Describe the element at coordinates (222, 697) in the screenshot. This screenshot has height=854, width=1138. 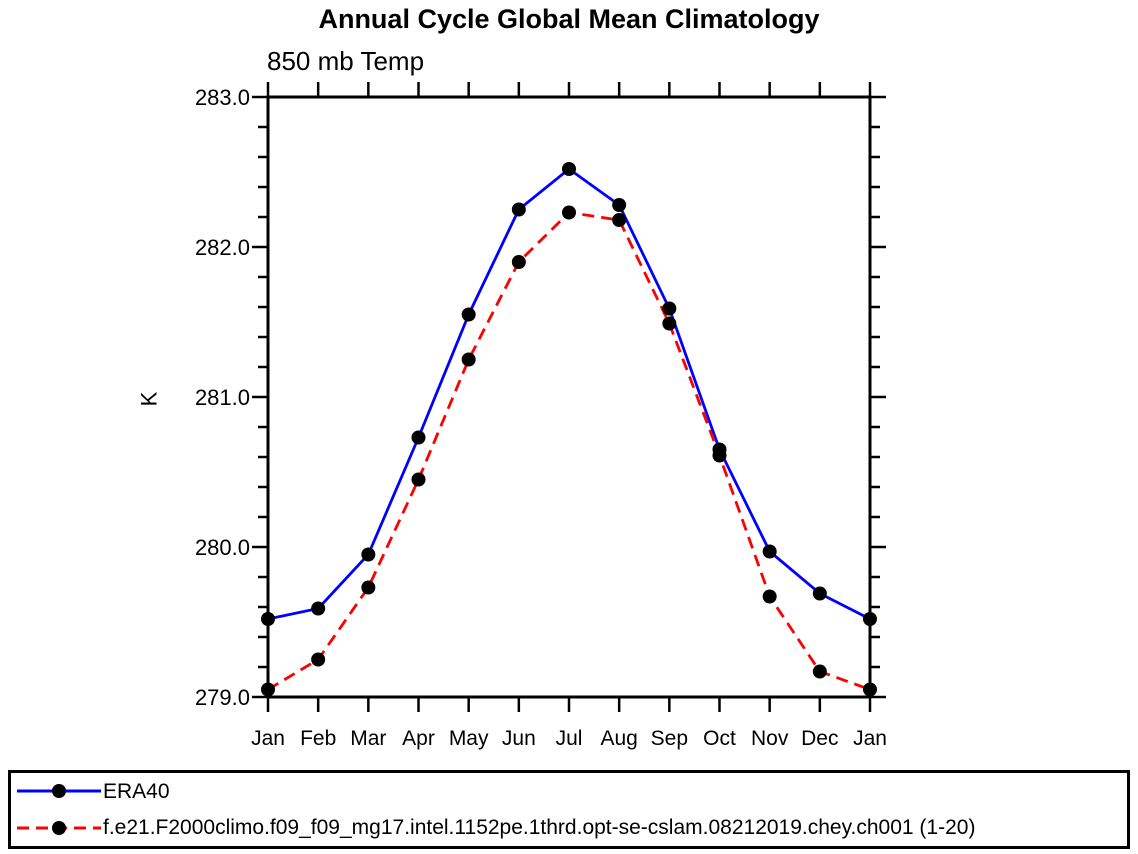
I see `y-tick-label: 279.0` at that location.